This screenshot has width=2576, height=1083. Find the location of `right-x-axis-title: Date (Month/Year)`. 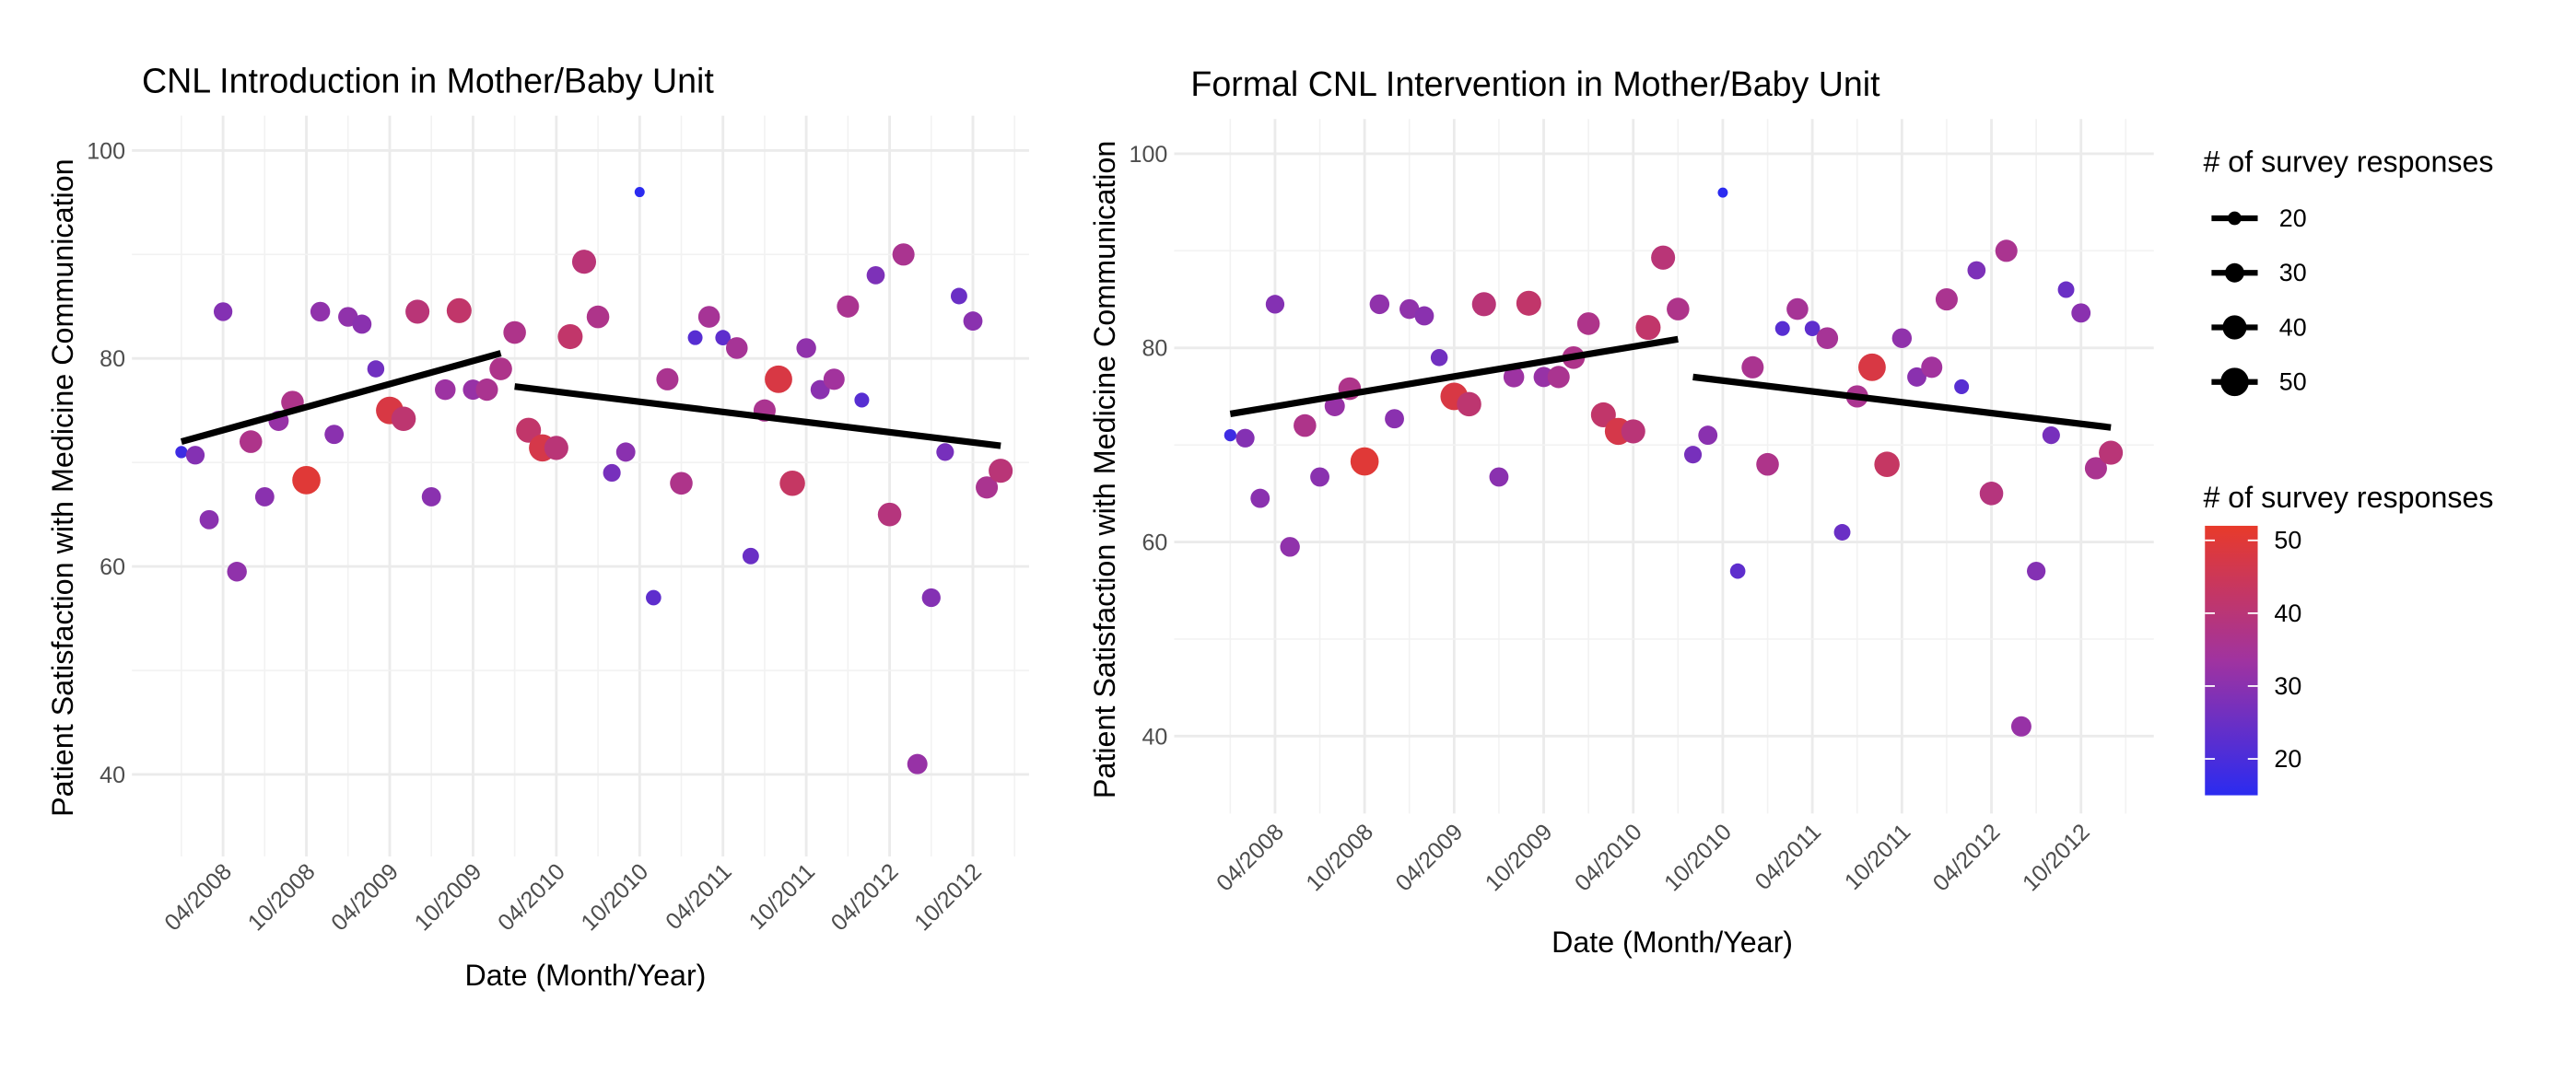

right-x-axis-title: Date (Month/Year) is located at coordinates (1672, 942).